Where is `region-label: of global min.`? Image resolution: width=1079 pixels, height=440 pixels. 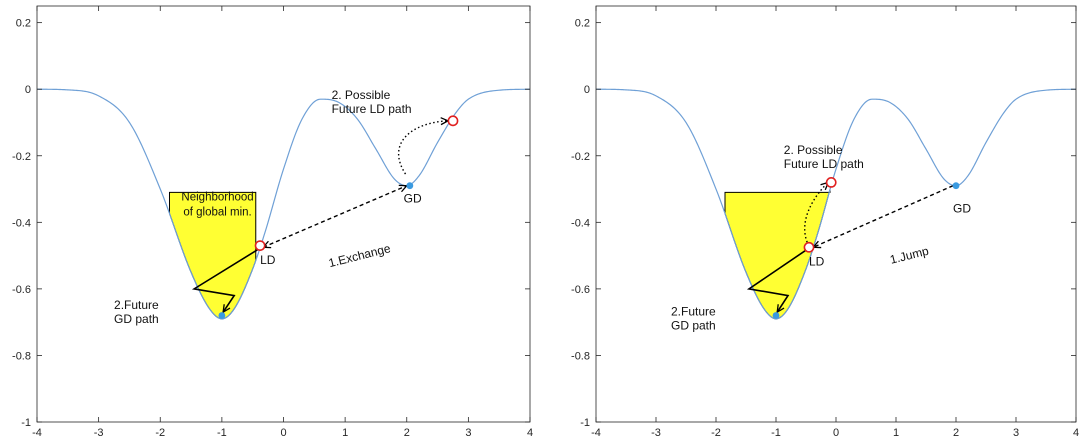
region-label: of global min. is located at coordinates (217, 213).